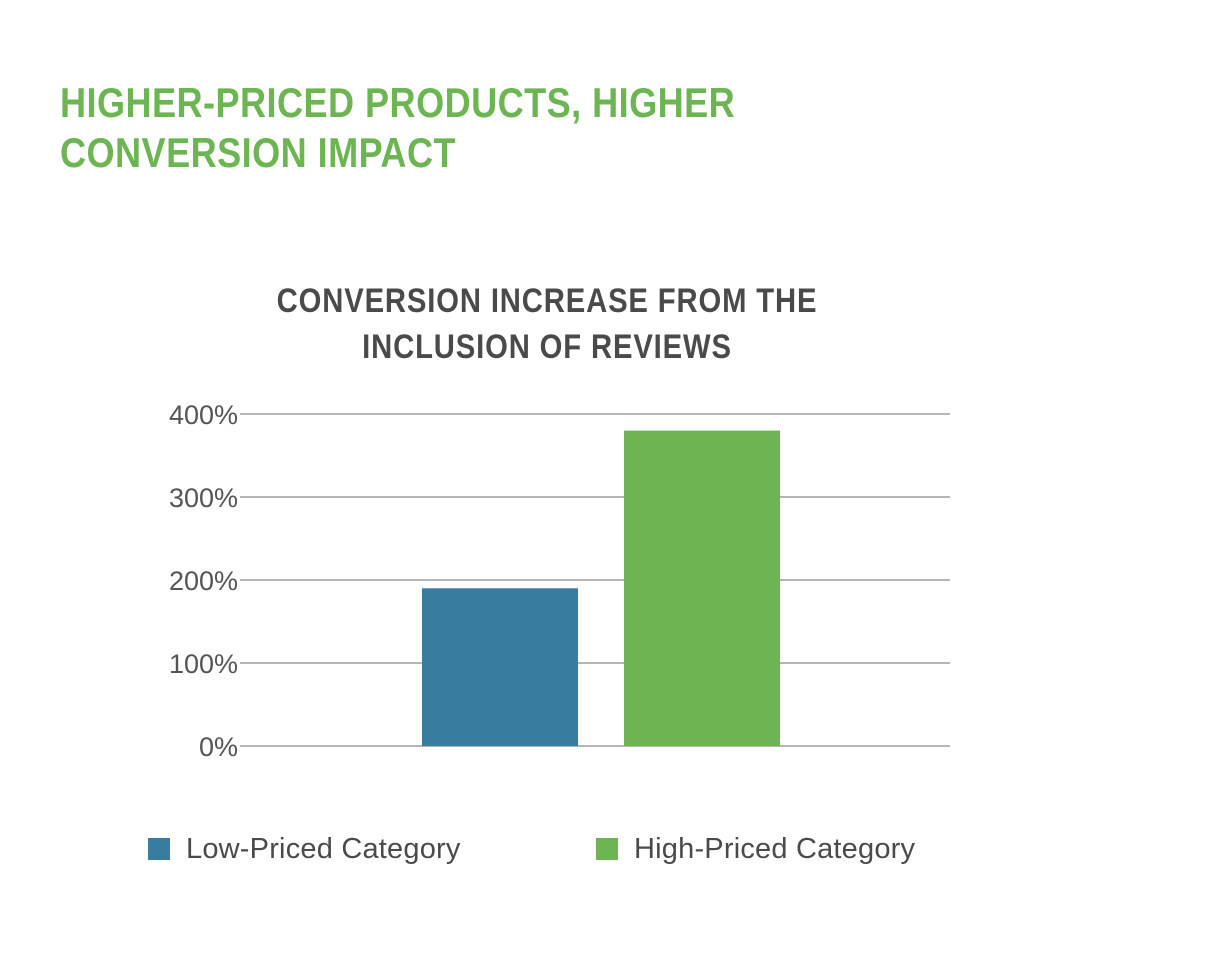 This screenshot has width=1206, height=974. Describe the element at coordinates (607, 849) in the screenshot. I see `legend-swatch-high-priced` at that location.